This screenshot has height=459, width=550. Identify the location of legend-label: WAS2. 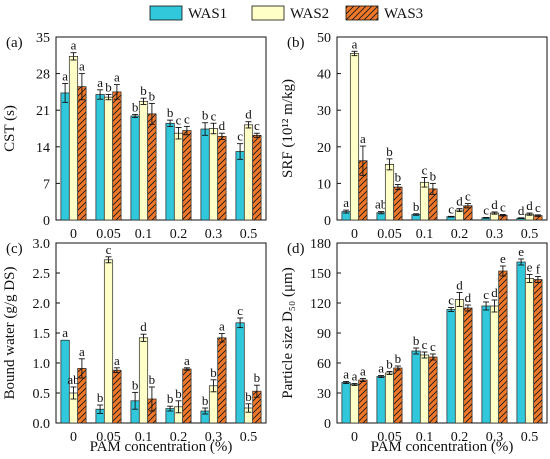
(309, 14).